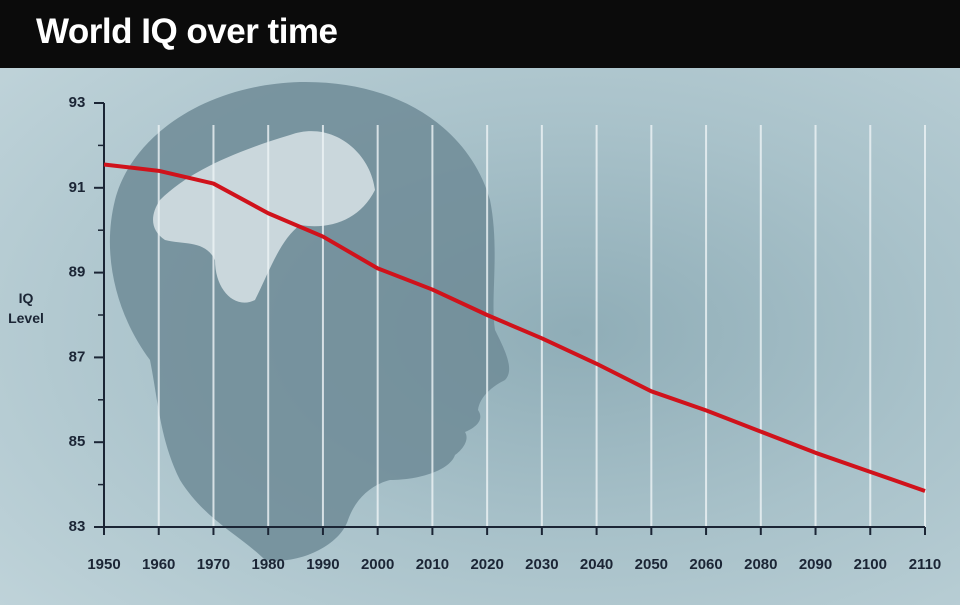  What do you see at coordinates (268, 564) in the screenshot?
I see `x-tick-label: 1980` at bounding box center [268, 564].